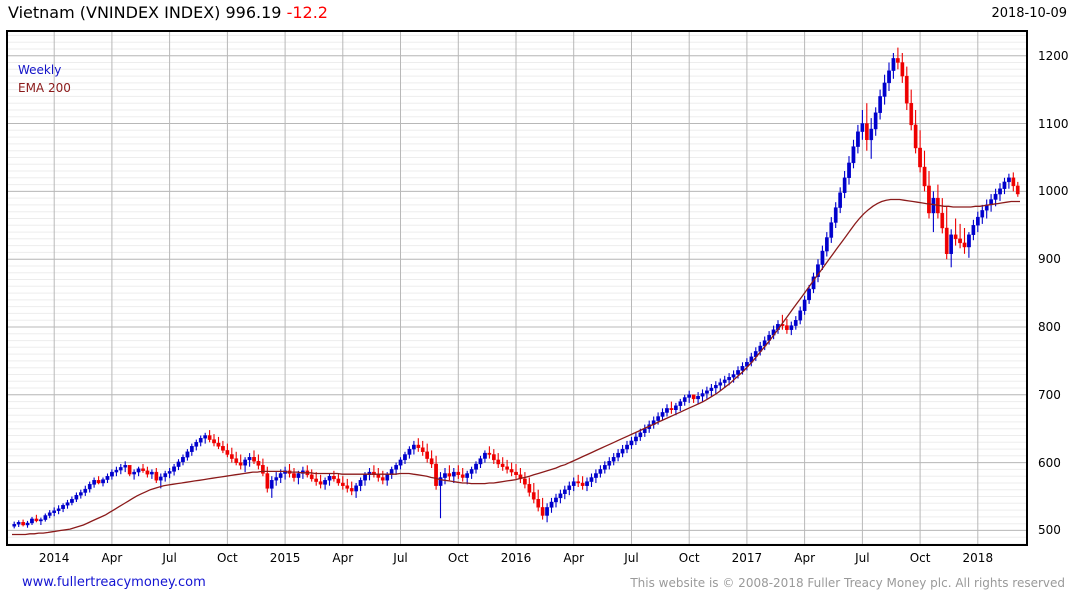  Describe the element at coordinates (44, 88) in the screenshot. I see `legend-ema: EMA 200` at that location.